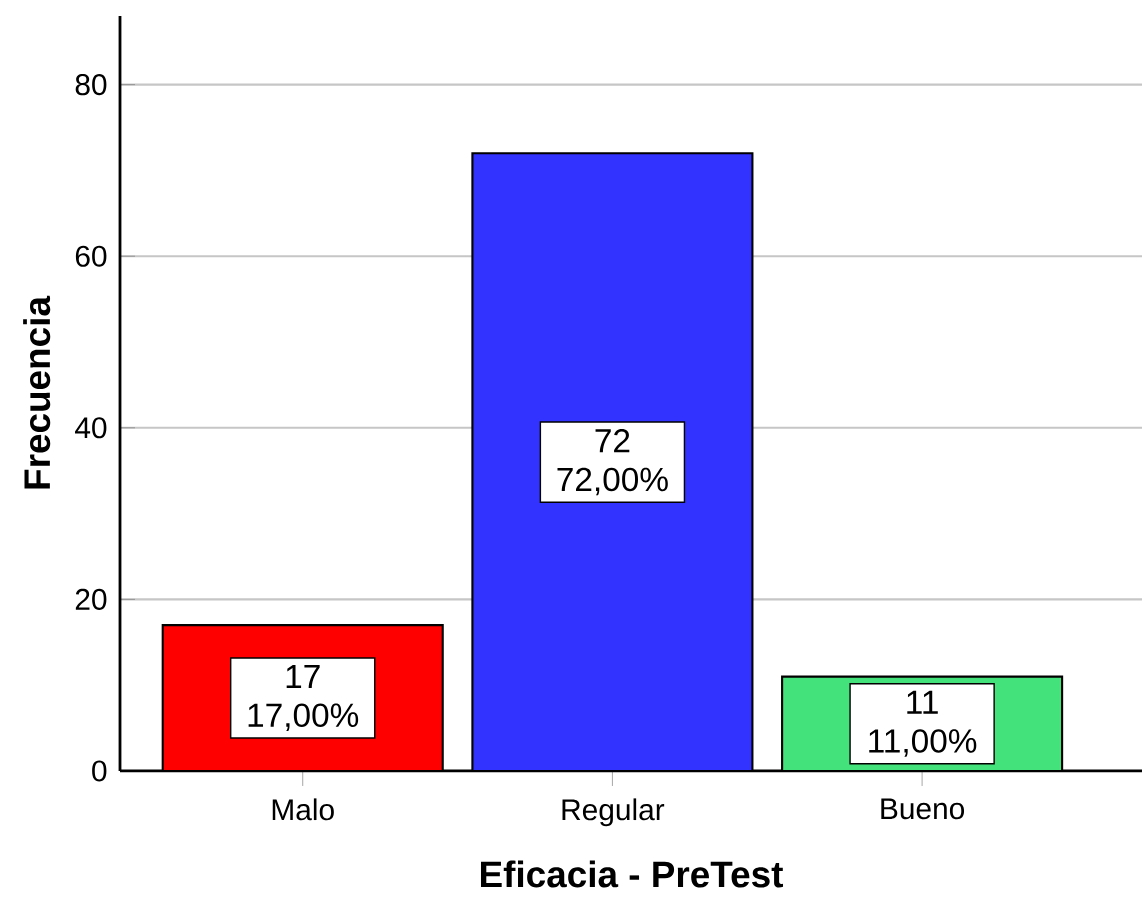  I want to click on y-axis-title: Frecuencia, so click(37, 392).